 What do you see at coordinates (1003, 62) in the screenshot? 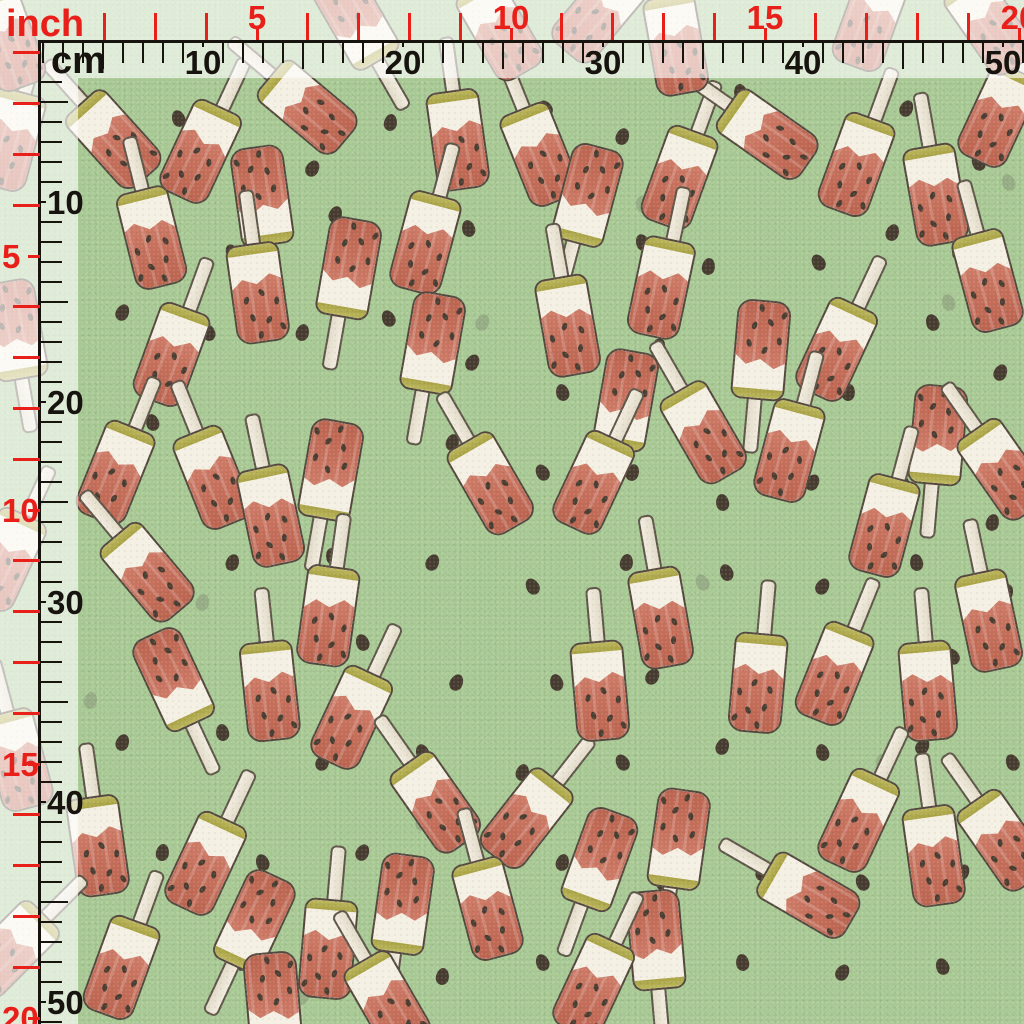
I see `ruler-number-cm: 50` at bounding box center [1003, 62].